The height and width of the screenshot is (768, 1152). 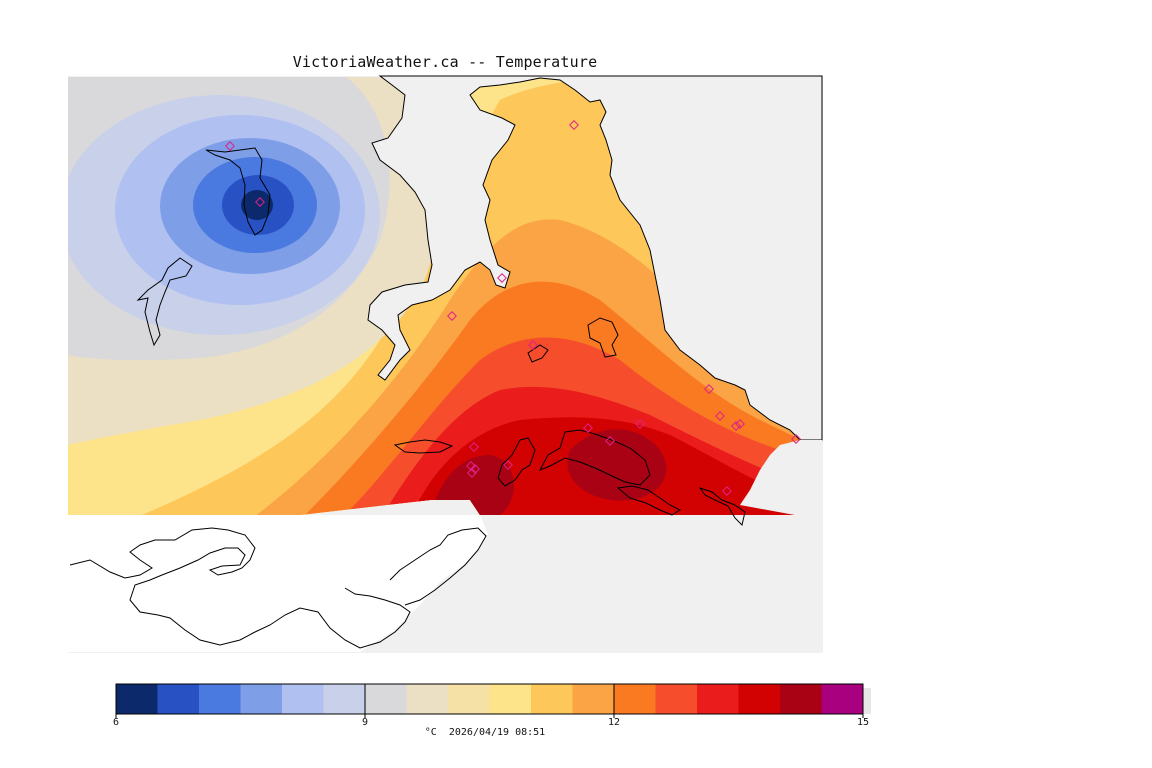 What do you see at coordinates (614, 722) in the screenshot?
I see `legend-tick-label: 12` at bounding box center [614, 722].